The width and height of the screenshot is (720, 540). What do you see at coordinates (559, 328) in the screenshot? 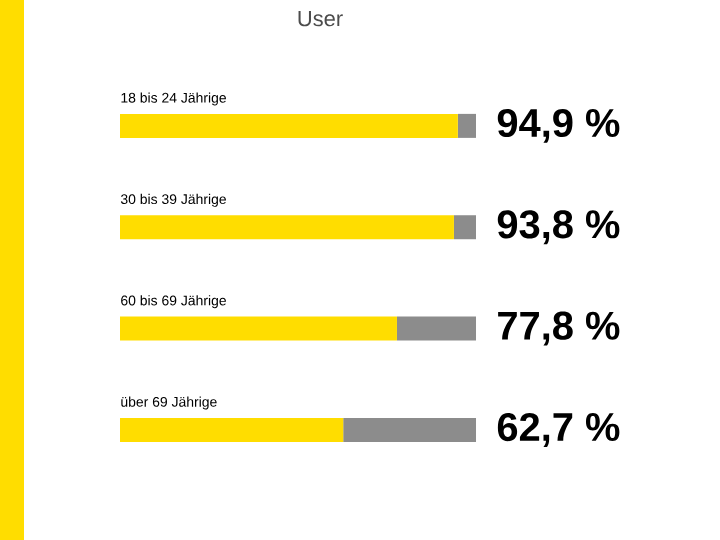
I see `data-label: 77,8 %` at bounding box center [559, 328].